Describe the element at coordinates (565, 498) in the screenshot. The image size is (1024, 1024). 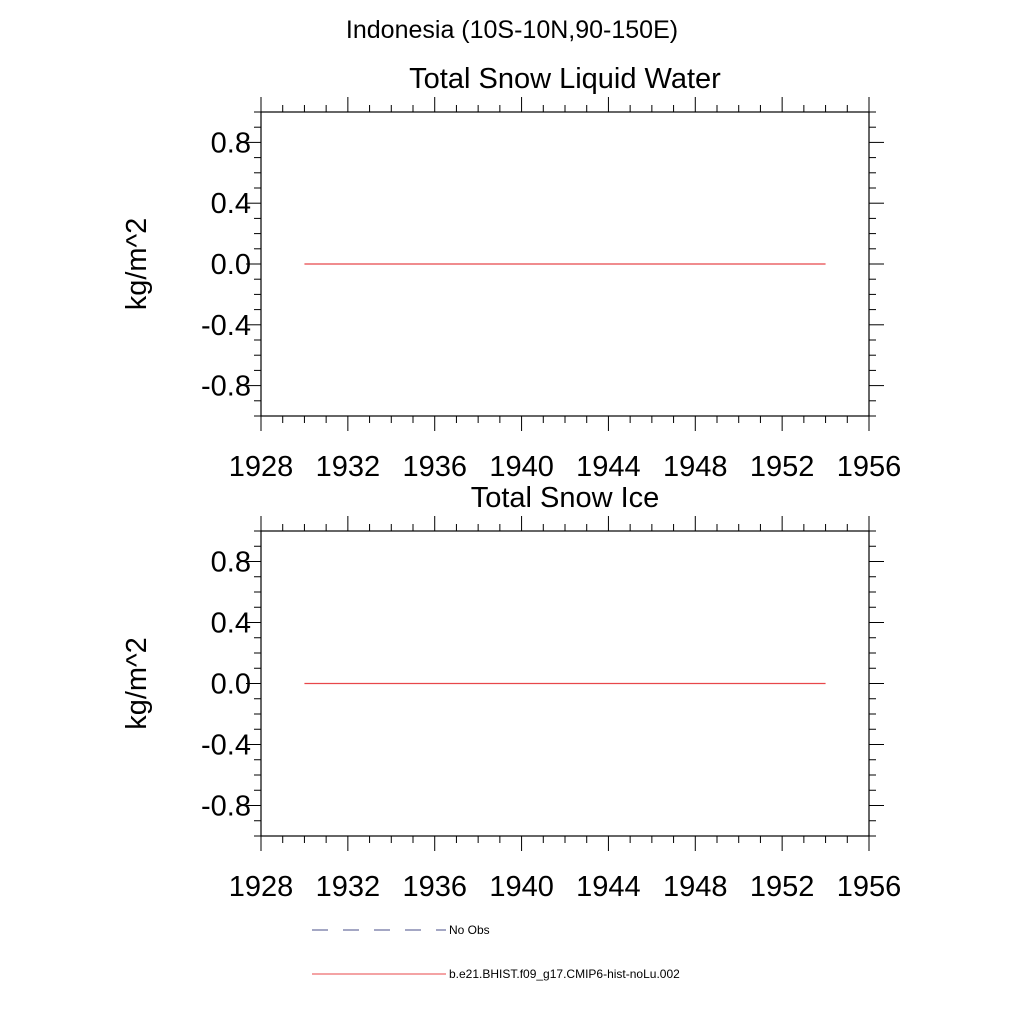
I see `panel-title: Total Snow Ice` at that location.